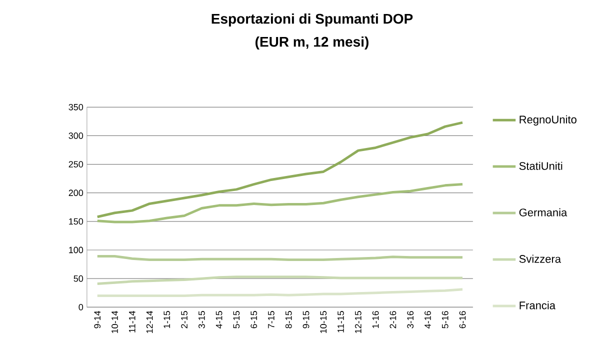 This screenshot has height=346, width=598. What do you see at coordinates (115, 322) in the screenshot?
I see `x-tick-label: 10-14` at bounding box center [115, 322].